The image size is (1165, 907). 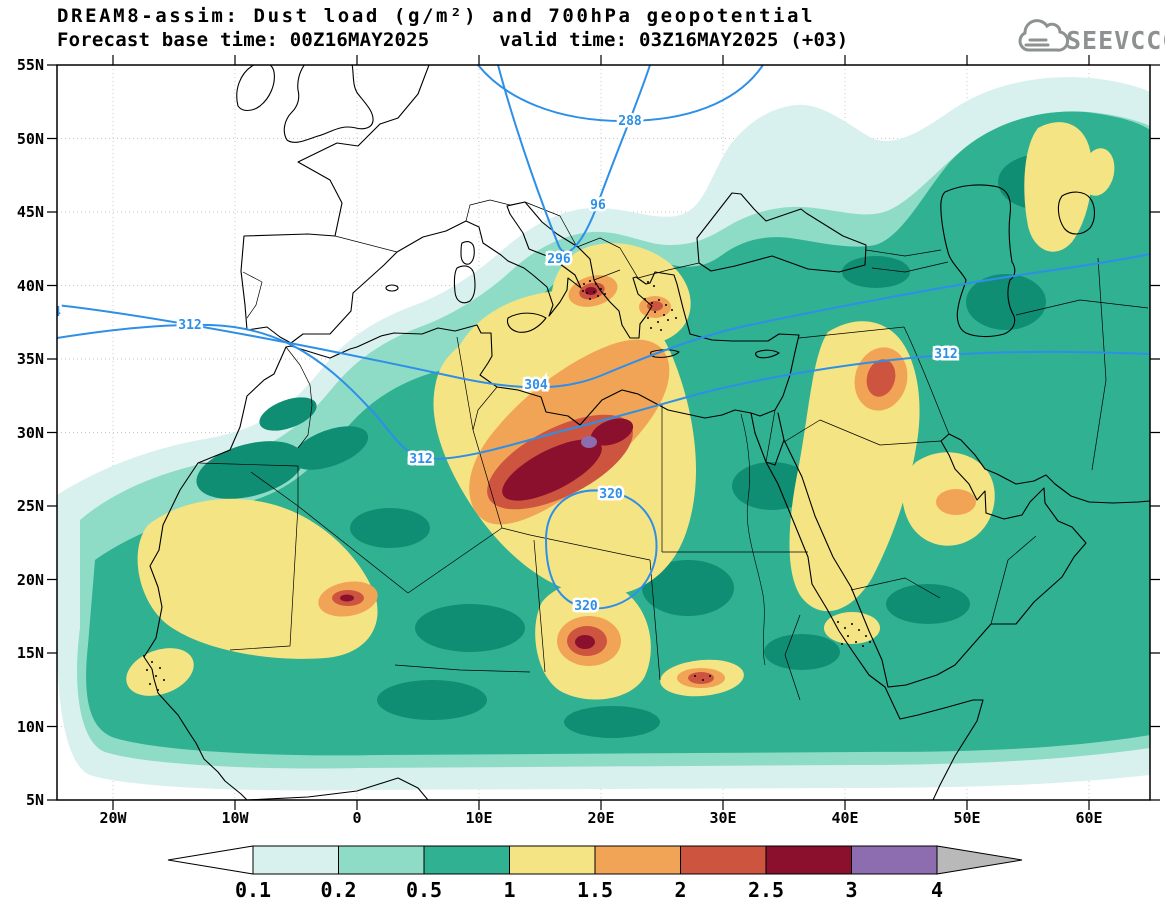 What do you see at coordinates (30, 139) in the screenshot?
I see `lat-label: 50N` at bounding box center [30, 139].